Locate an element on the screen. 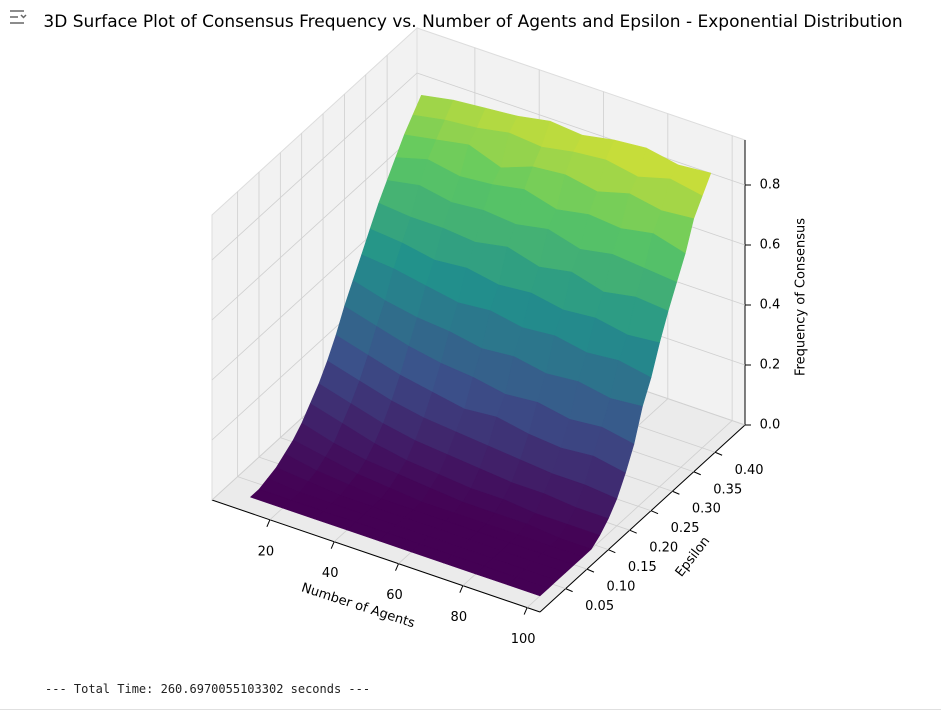 The height and width of the screenshot is (712, 941). x-tick-label: 80 is located at coordinates (459, 617).